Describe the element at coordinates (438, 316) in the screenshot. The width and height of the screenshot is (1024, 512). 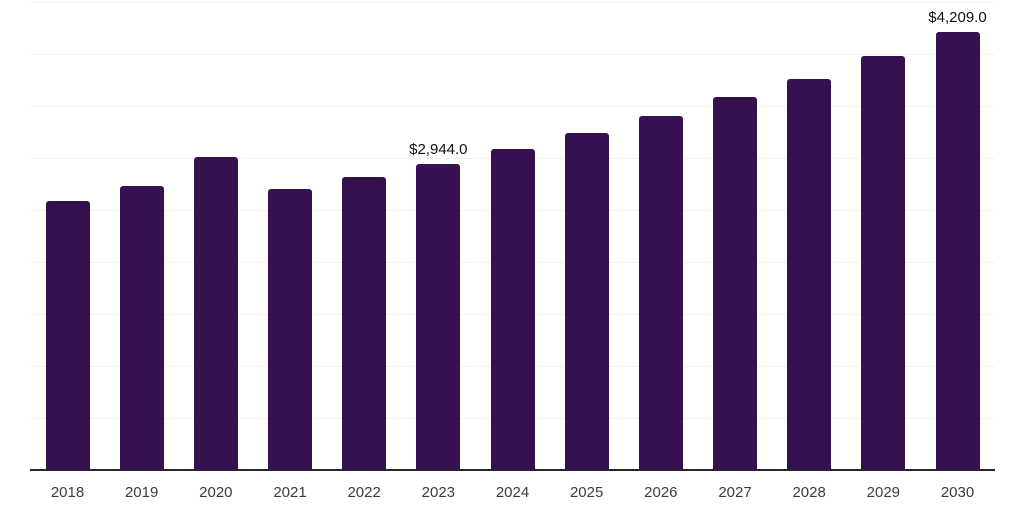
I see `bar-2023` at that location.